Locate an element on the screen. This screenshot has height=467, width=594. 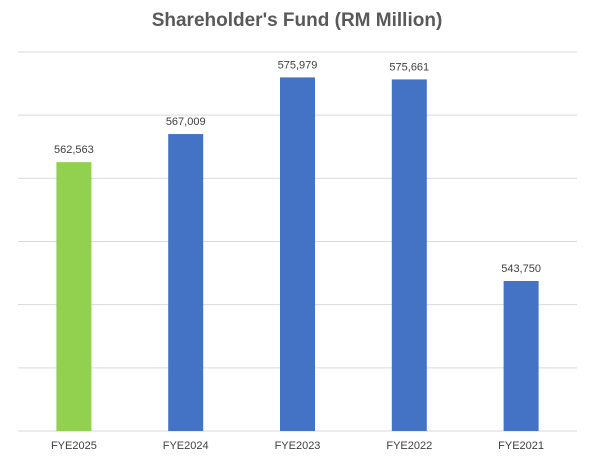
bar-fye2021 is located at coordinates (521, 355).